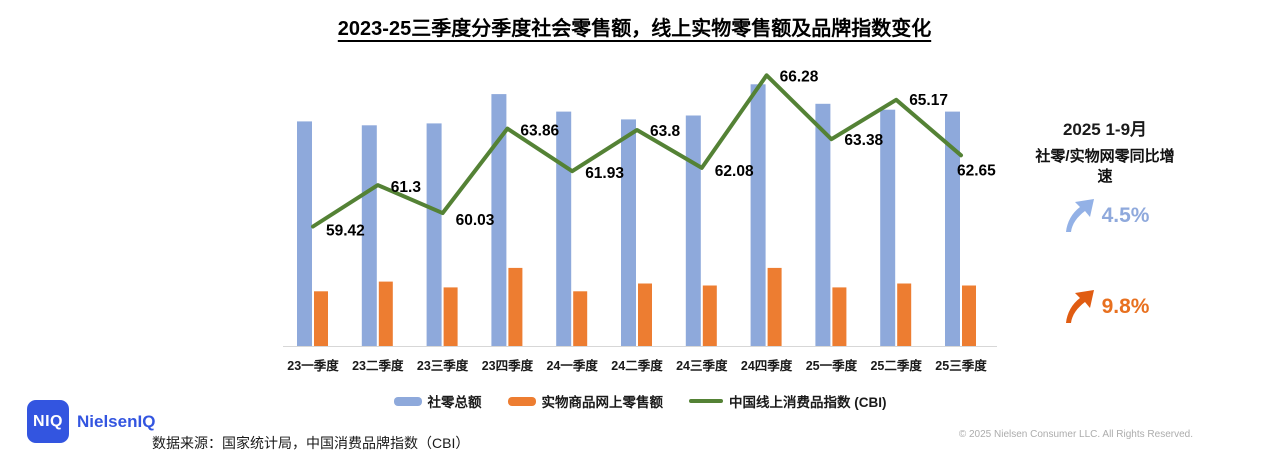 This screenshot has height=460, width=1269. What do you see at coordinates (839, 316) in the screenshot?
I see `bar-series1-q8` at bounding box center [839, 316].